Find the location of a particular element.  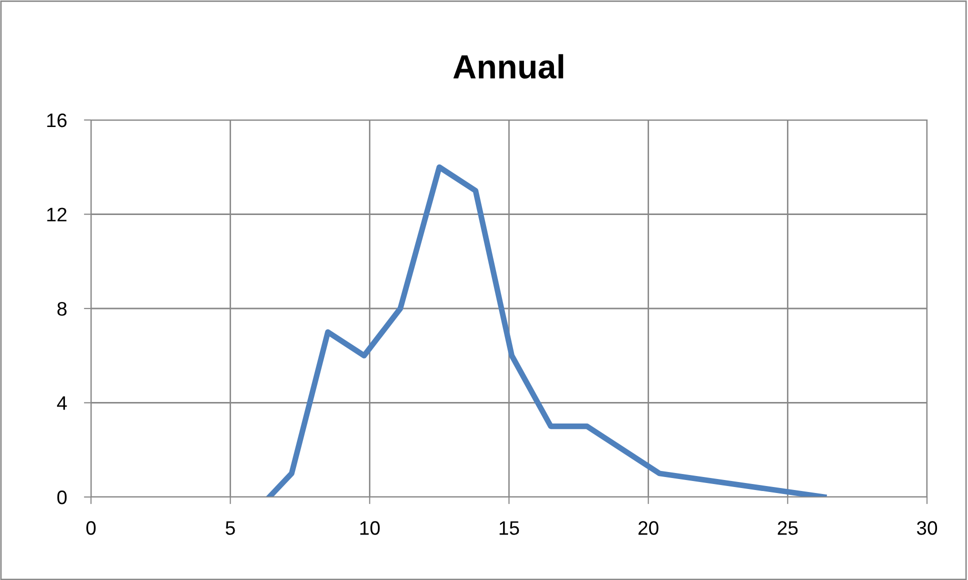

x-tick-label: 15 is located at coordinates (509, 528).